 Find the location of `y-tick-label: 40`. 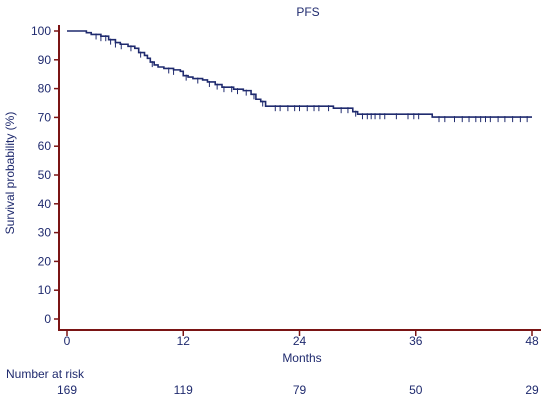

y-tick-label: 40 is located at coordinates (45, 204).